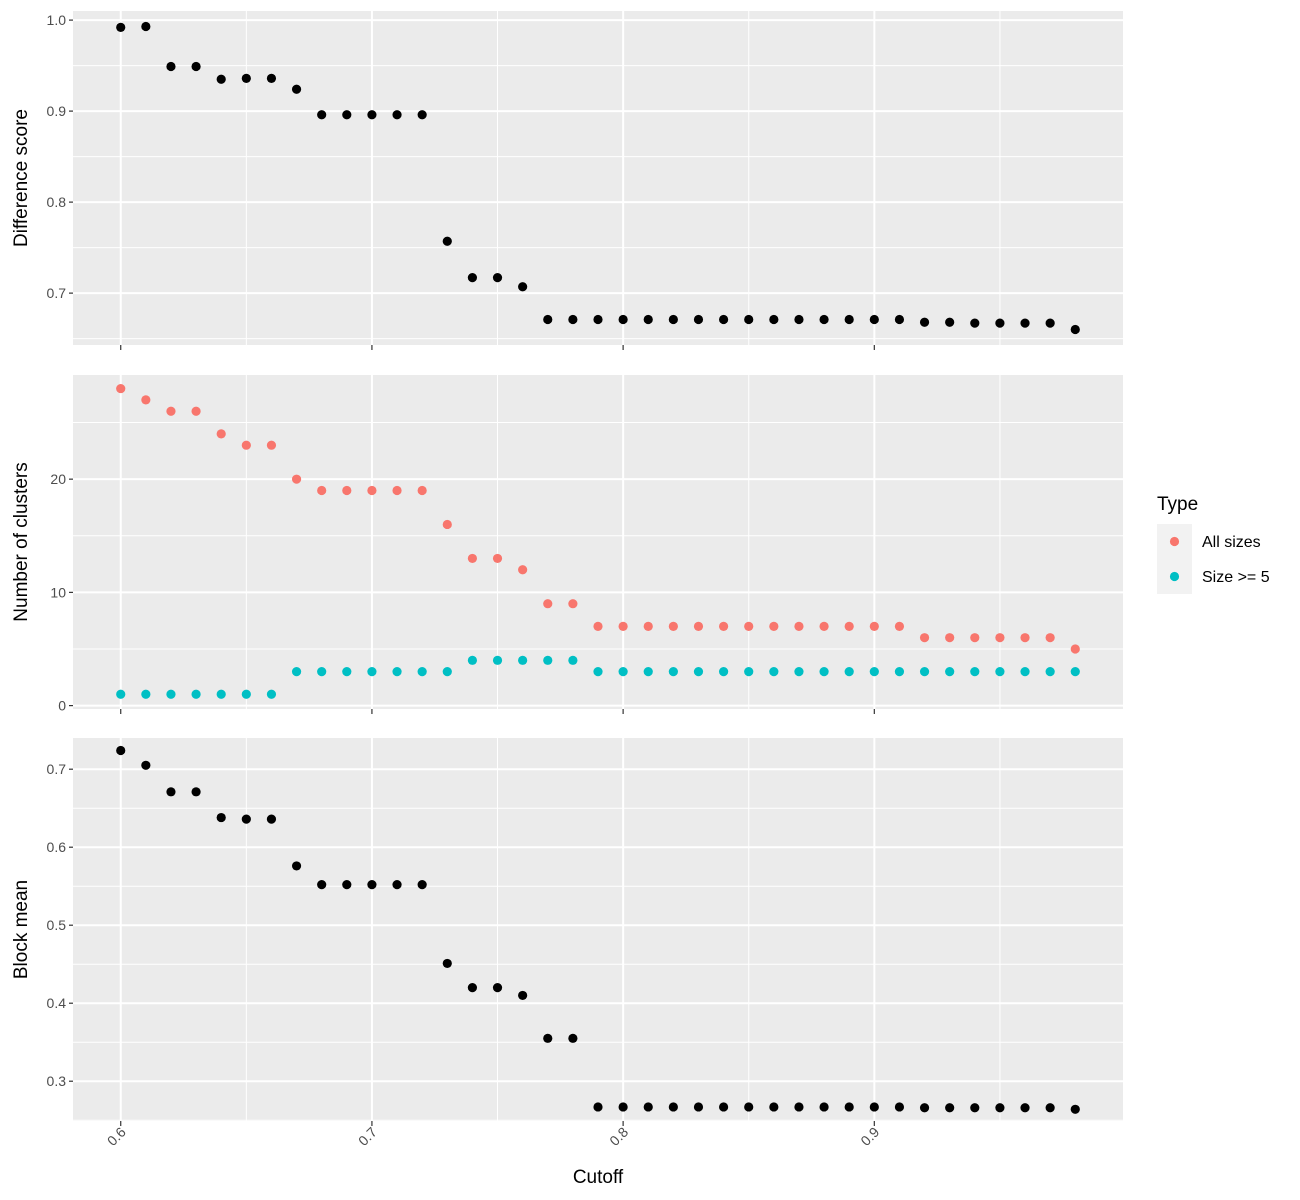 The image size is (1300, 1200). I want to click on y-tick-label: 0.3, so click(57, 1081).